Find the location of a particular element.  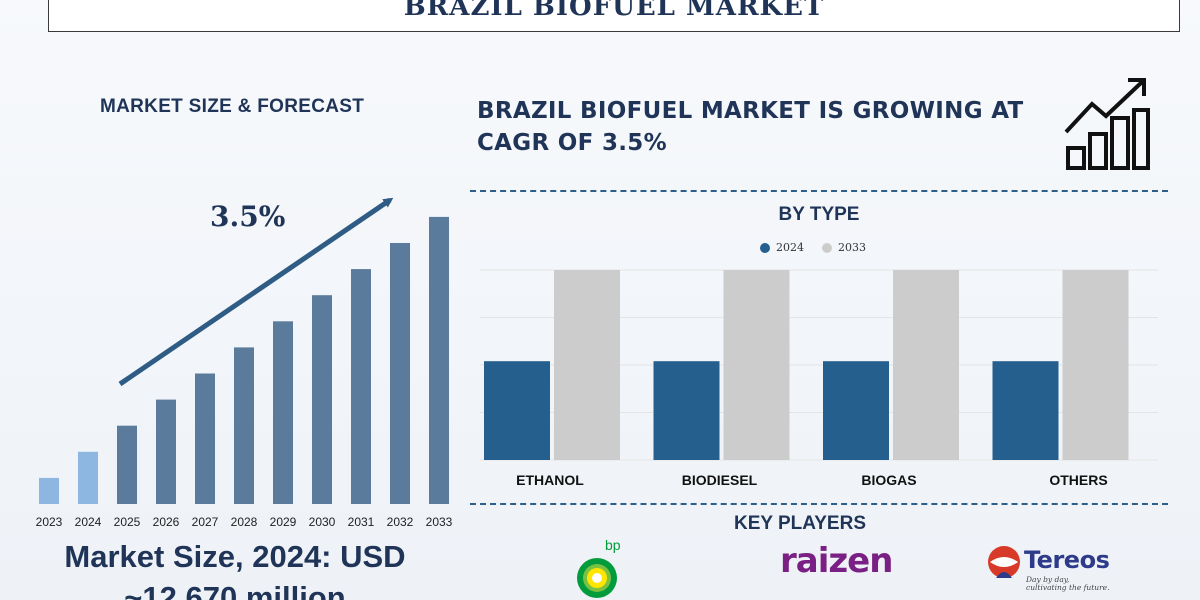

forecast-year-label: 2024 is located at coordinates (88, 522).